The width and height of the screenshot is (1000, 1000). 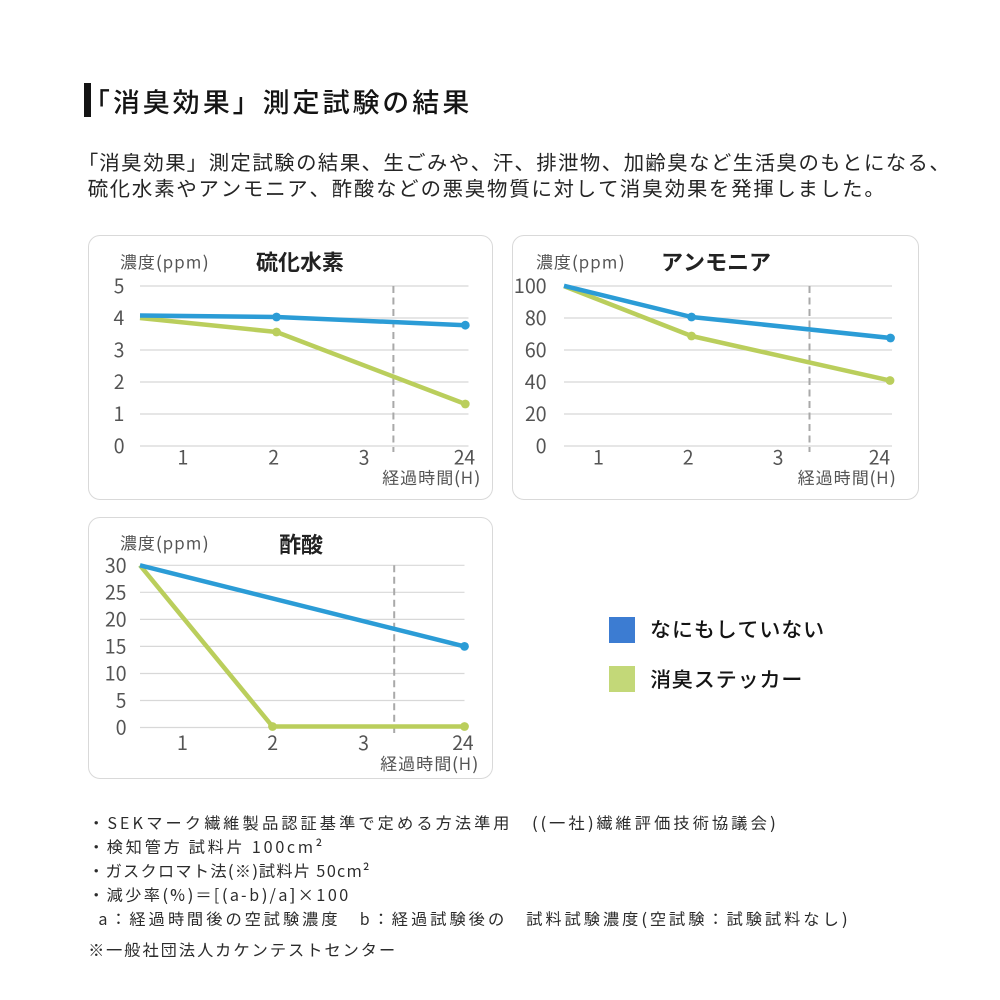 What do you see at coordinates (301, 544) in the screenshot?
I see `svg-text: 酢酸` at bounding box center [301, 544].